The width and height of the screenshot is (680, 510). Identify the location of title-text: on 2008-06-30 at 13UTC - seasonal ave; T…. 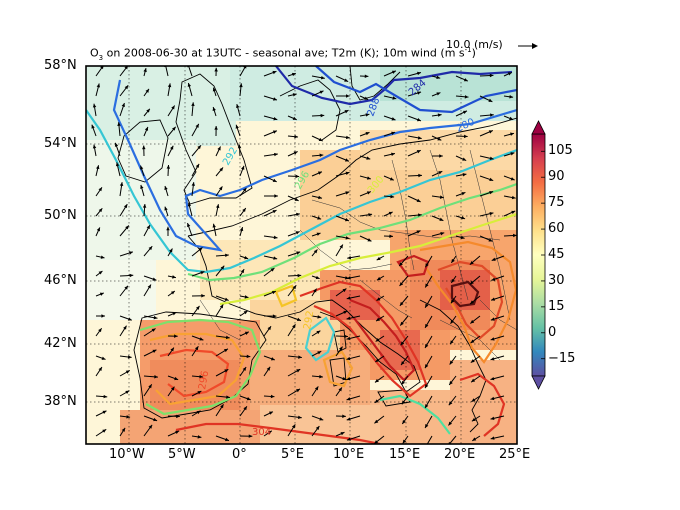
(284, 53).